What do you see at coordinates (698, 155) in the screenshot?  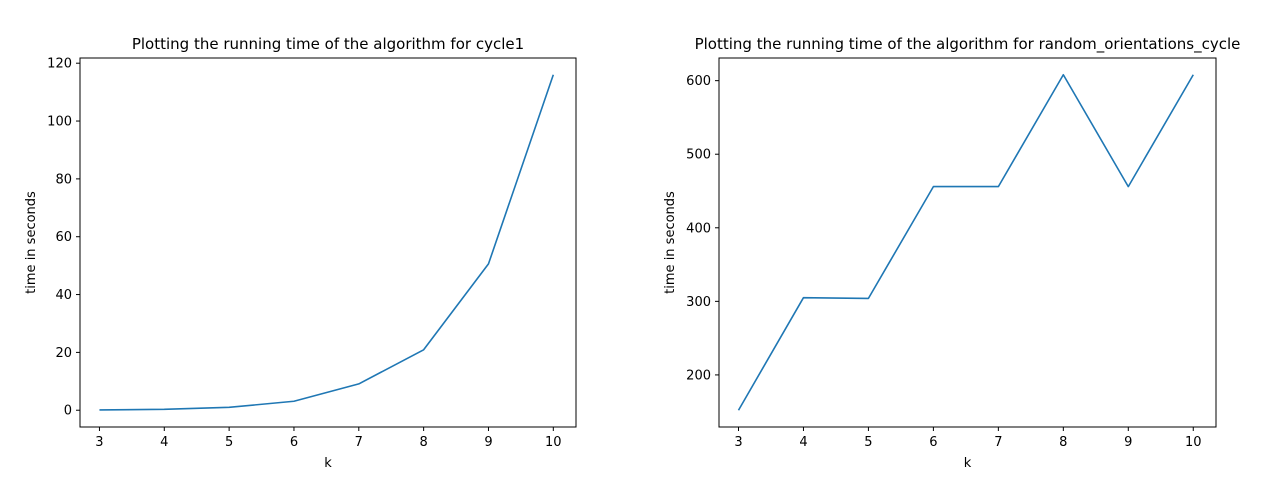 I see `y-tick-label: 500` at bounding box center [698, 155].